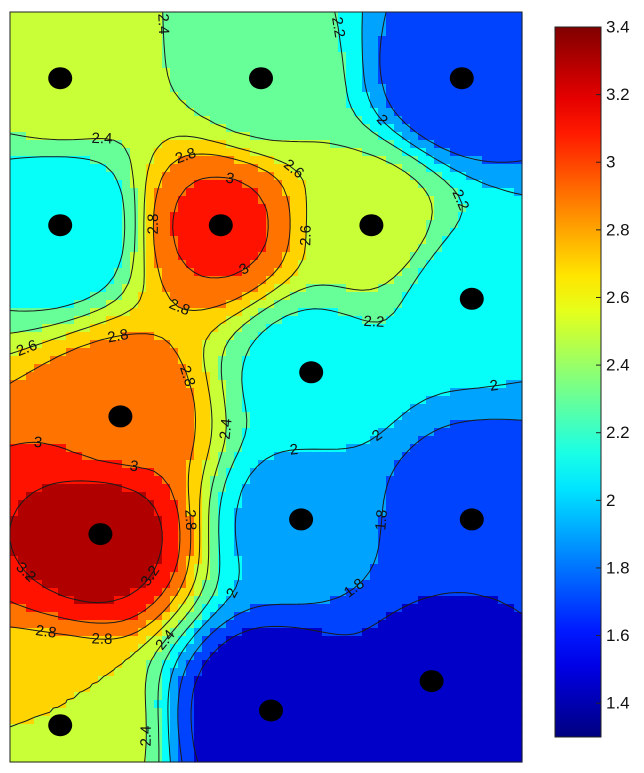  What do you see at coordinates (618, 229) in the screenshot?
I see `colorbar-tick-label: 2.8` at bounding box center [618, 229].